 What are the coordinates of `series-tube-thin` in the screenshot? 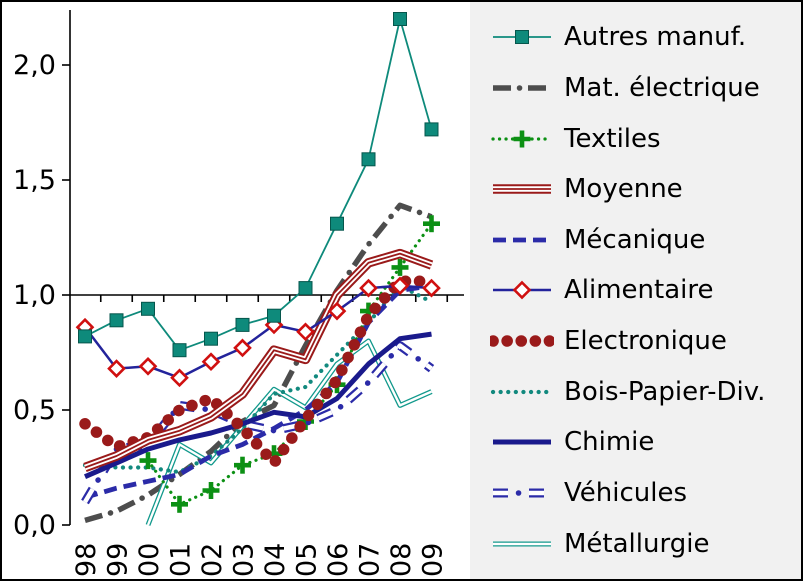 It's located at (289, 432).